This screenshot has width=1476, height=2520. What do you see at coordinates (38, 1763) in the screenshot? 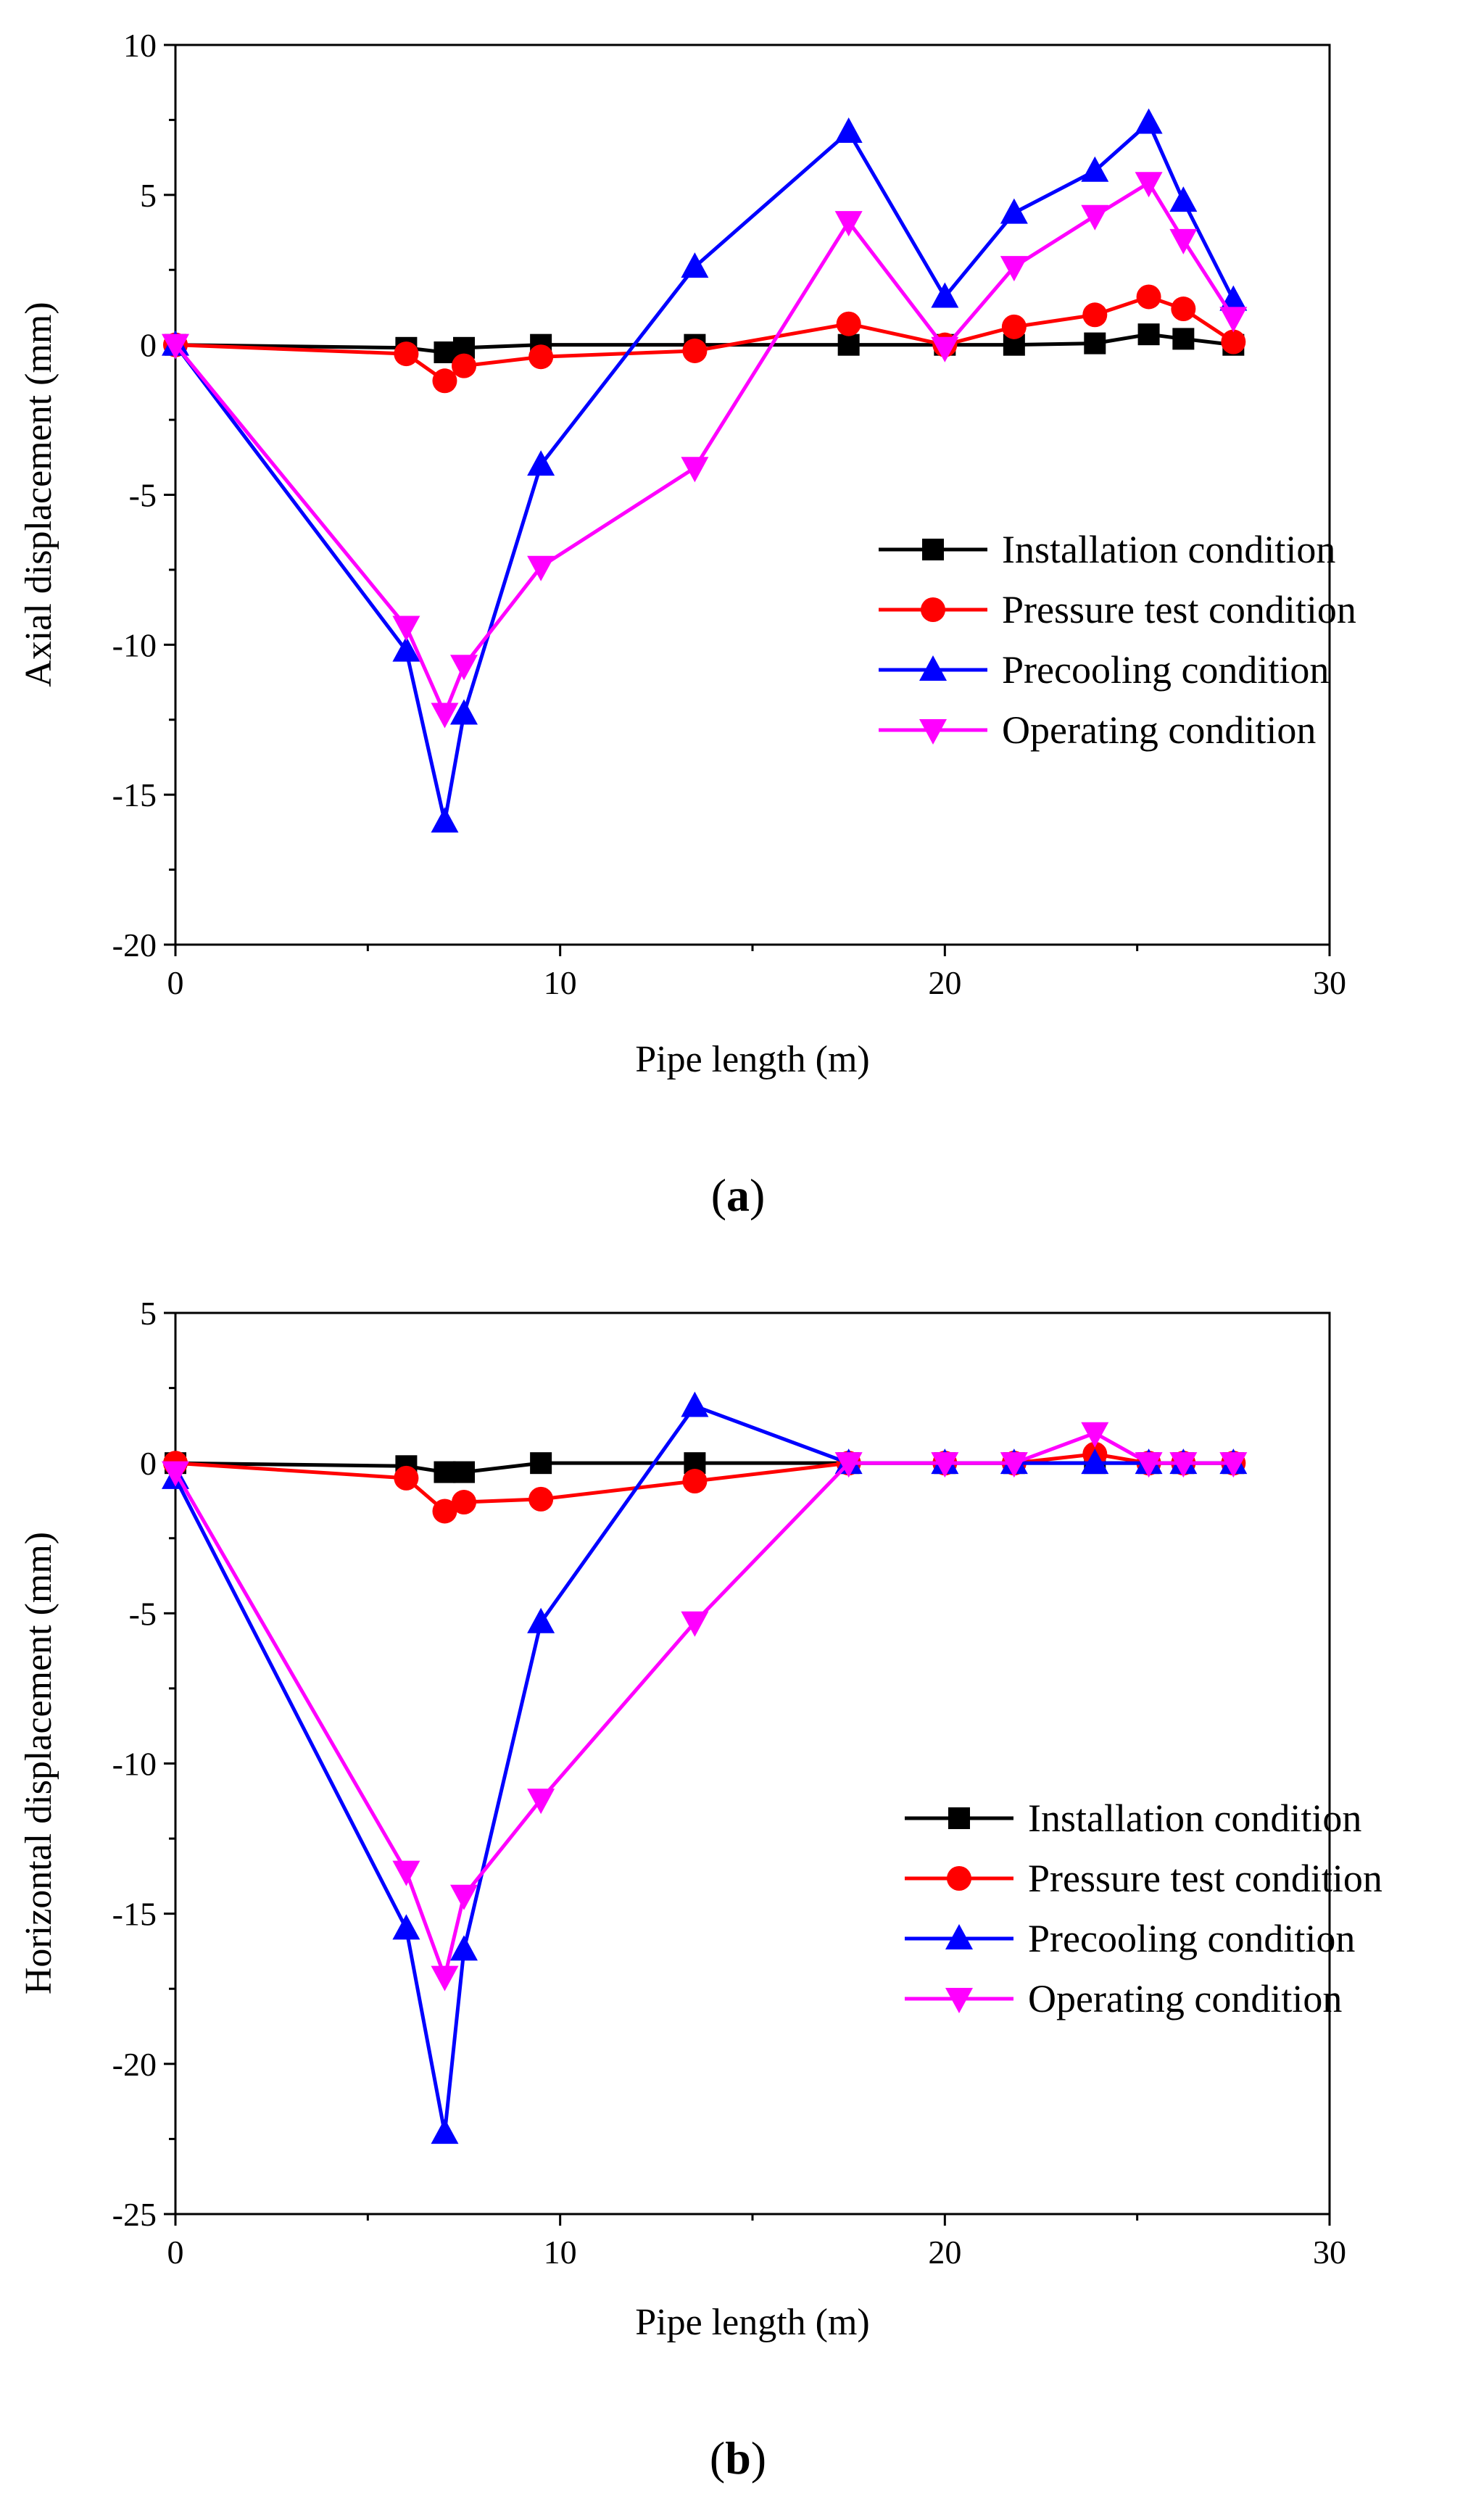
I see `y-axis-label-b: Horizontal displacement (mm)` at bounding box center [38, 1763].